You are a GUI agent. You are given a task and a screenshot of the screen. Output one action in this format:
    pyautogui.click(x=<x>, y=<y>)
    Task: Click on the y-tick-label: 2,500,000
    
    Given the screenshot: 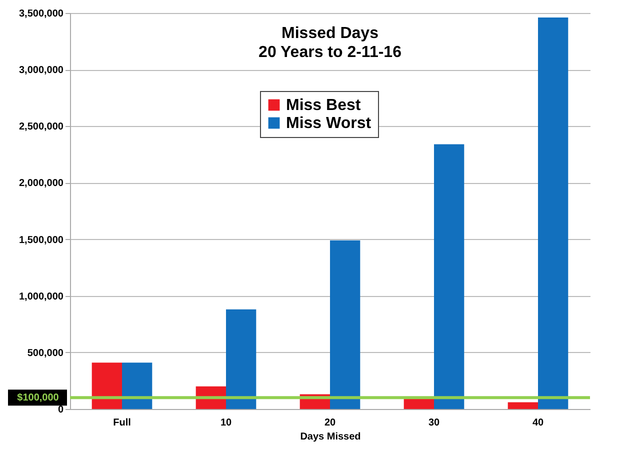 What is the action you would take?
    pyautogui.click(x=41, y=127)
    